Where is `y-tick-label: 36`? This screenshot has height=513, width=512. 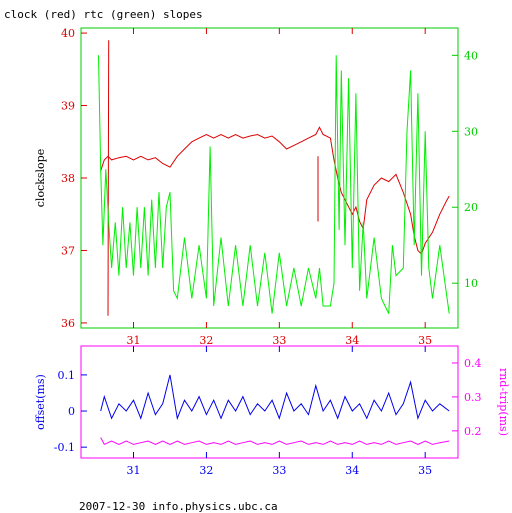 y-tick-label: 36 is located at coordinates (68, 323).